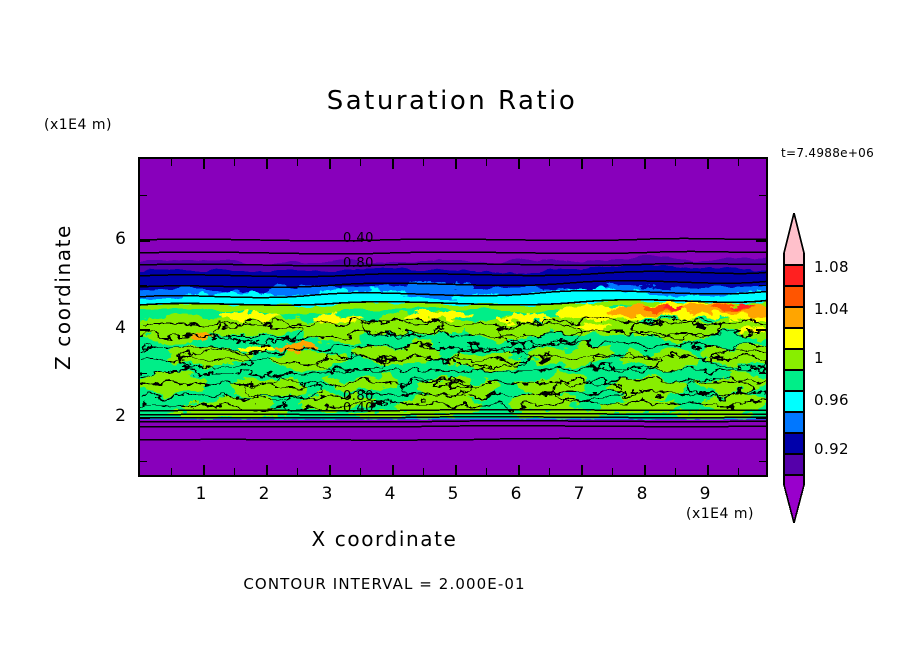 Image resolution: width=904 pixels, height=654 pixels. I want to click on colorbar, so click(794, 368).